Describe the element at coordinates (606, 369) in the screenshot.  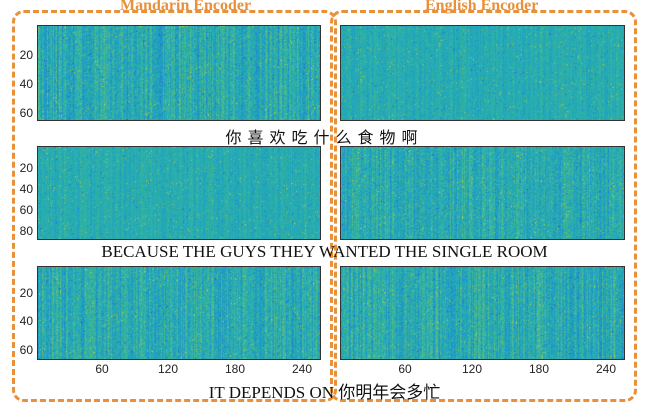
I see `xtick-right-240: 240` at that location.